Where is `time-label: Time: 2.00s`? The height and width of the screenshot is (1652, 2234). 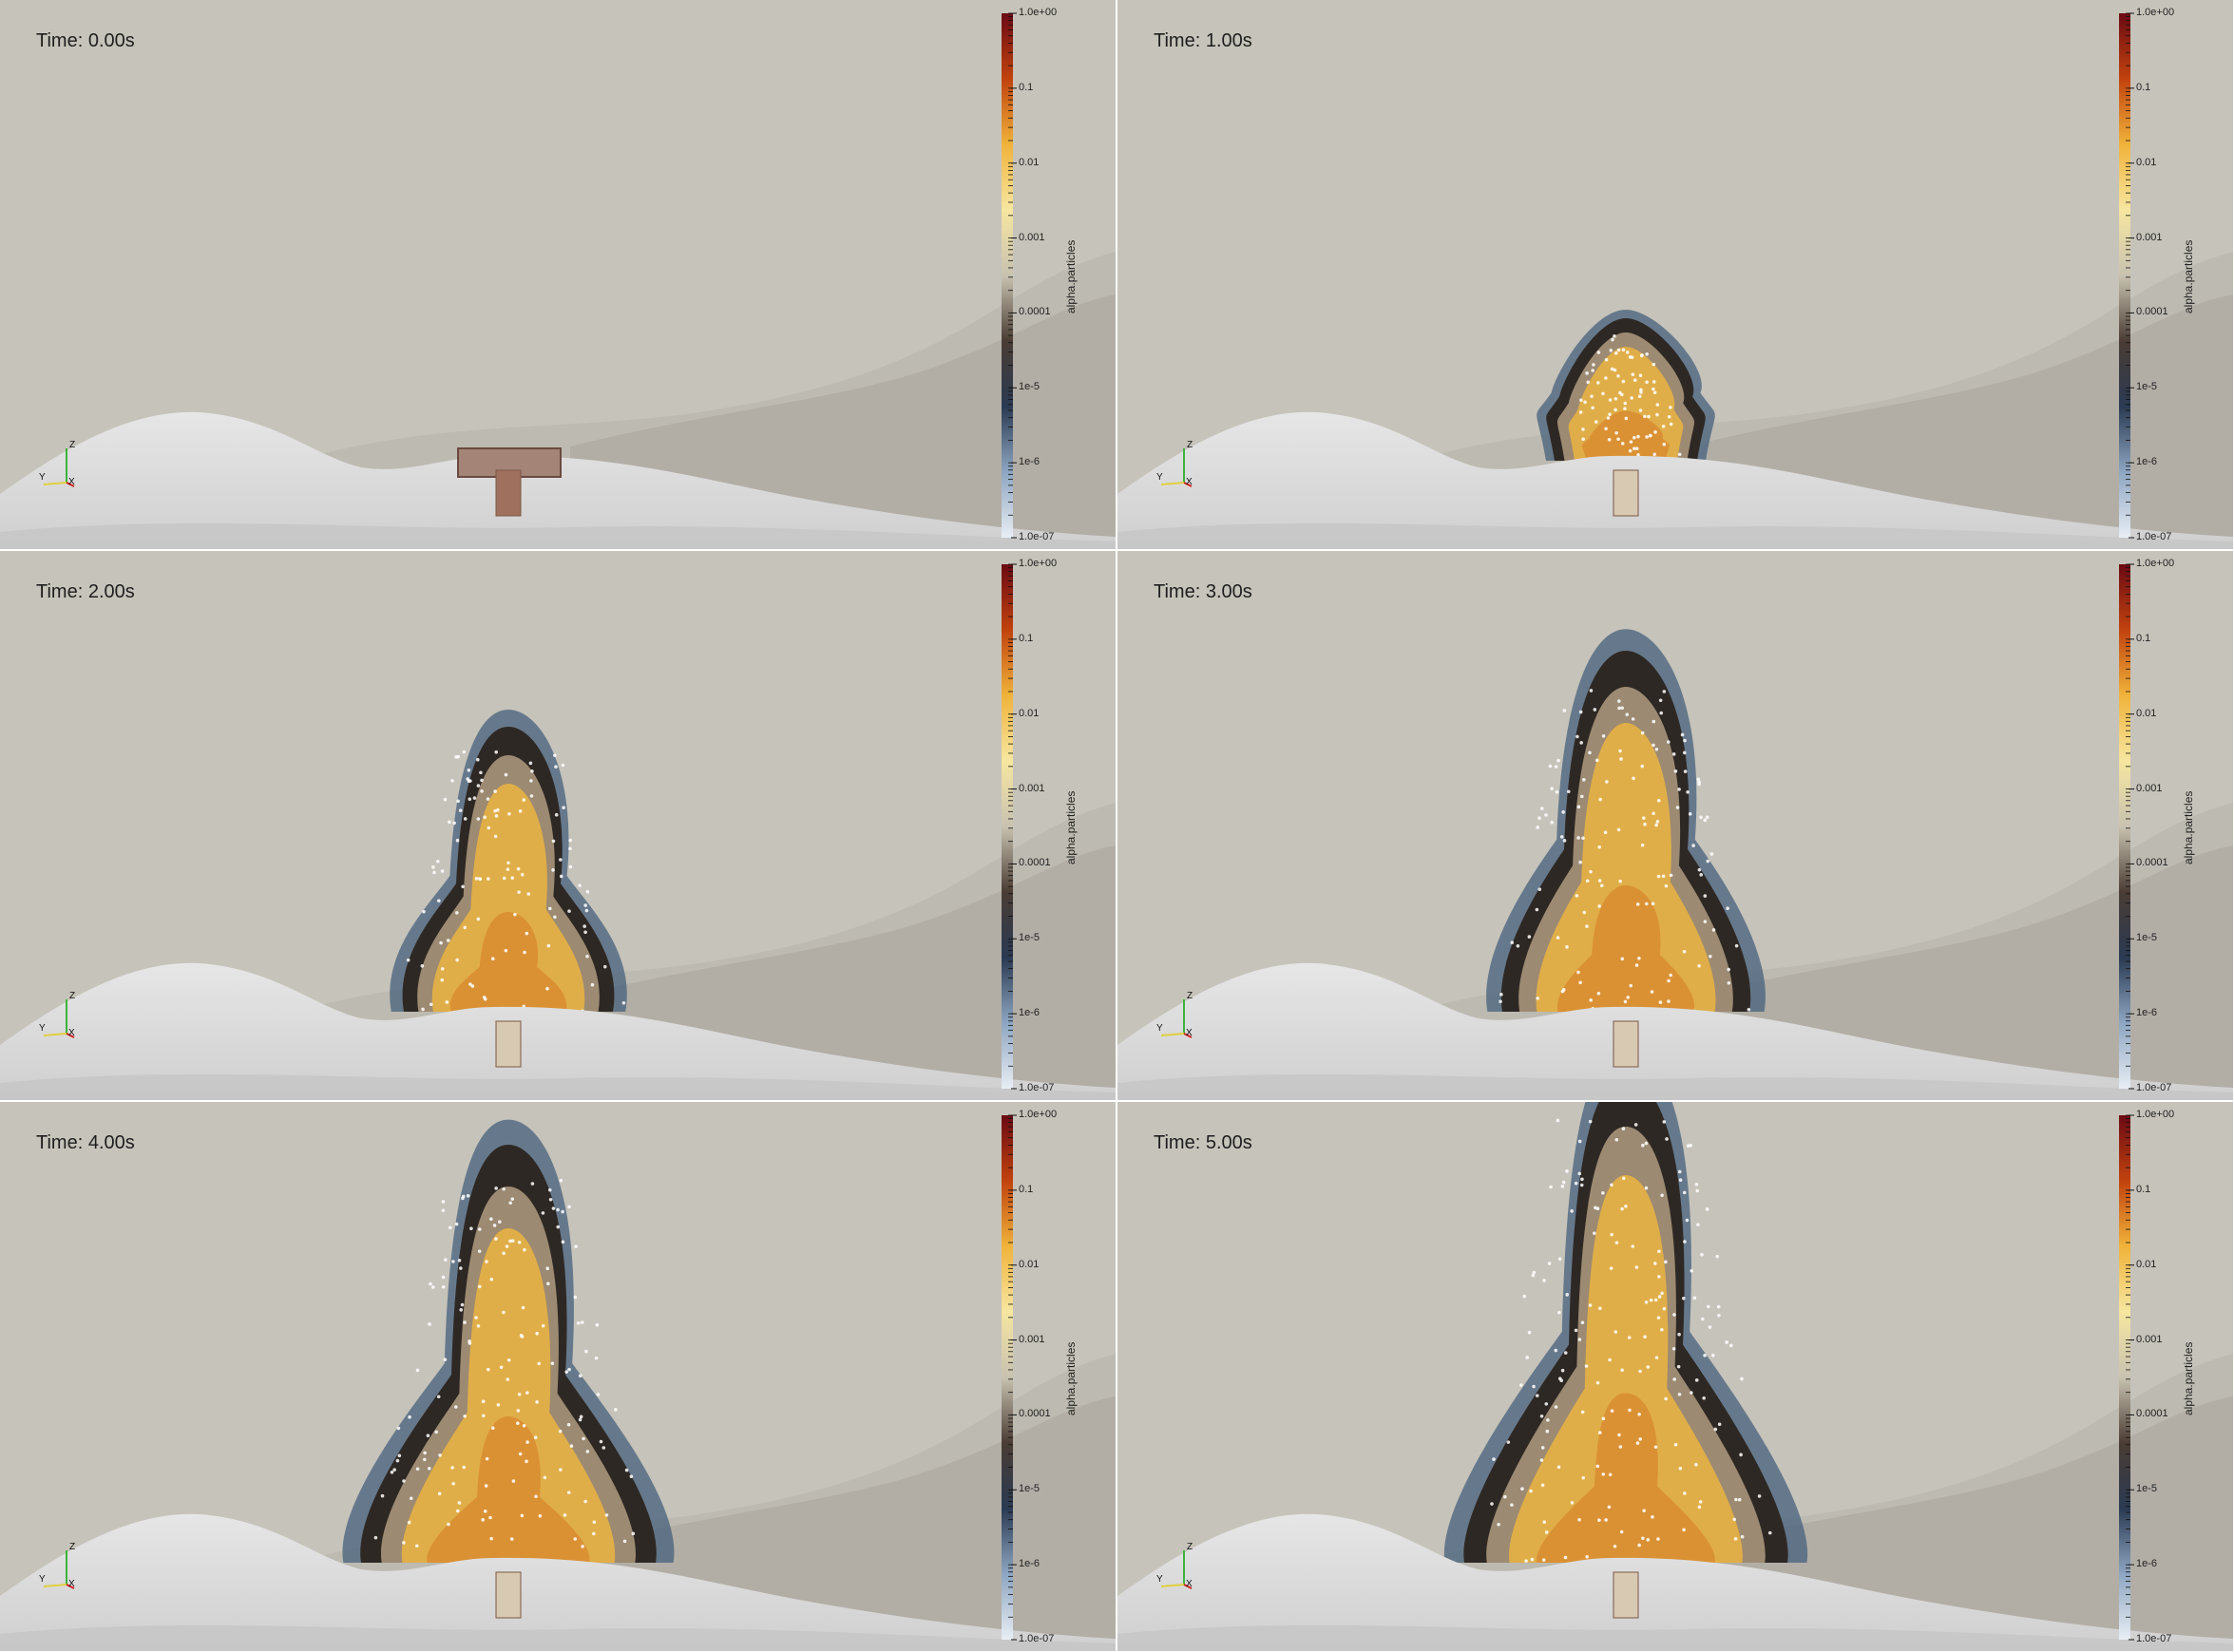 time-label: Time: 2.00s is located at coordinates (85, 591).